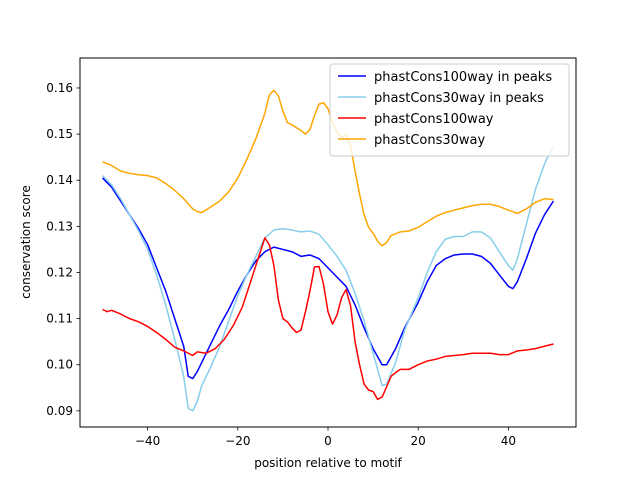  I want to click on x-tick-label: 40, so click(508, 441).